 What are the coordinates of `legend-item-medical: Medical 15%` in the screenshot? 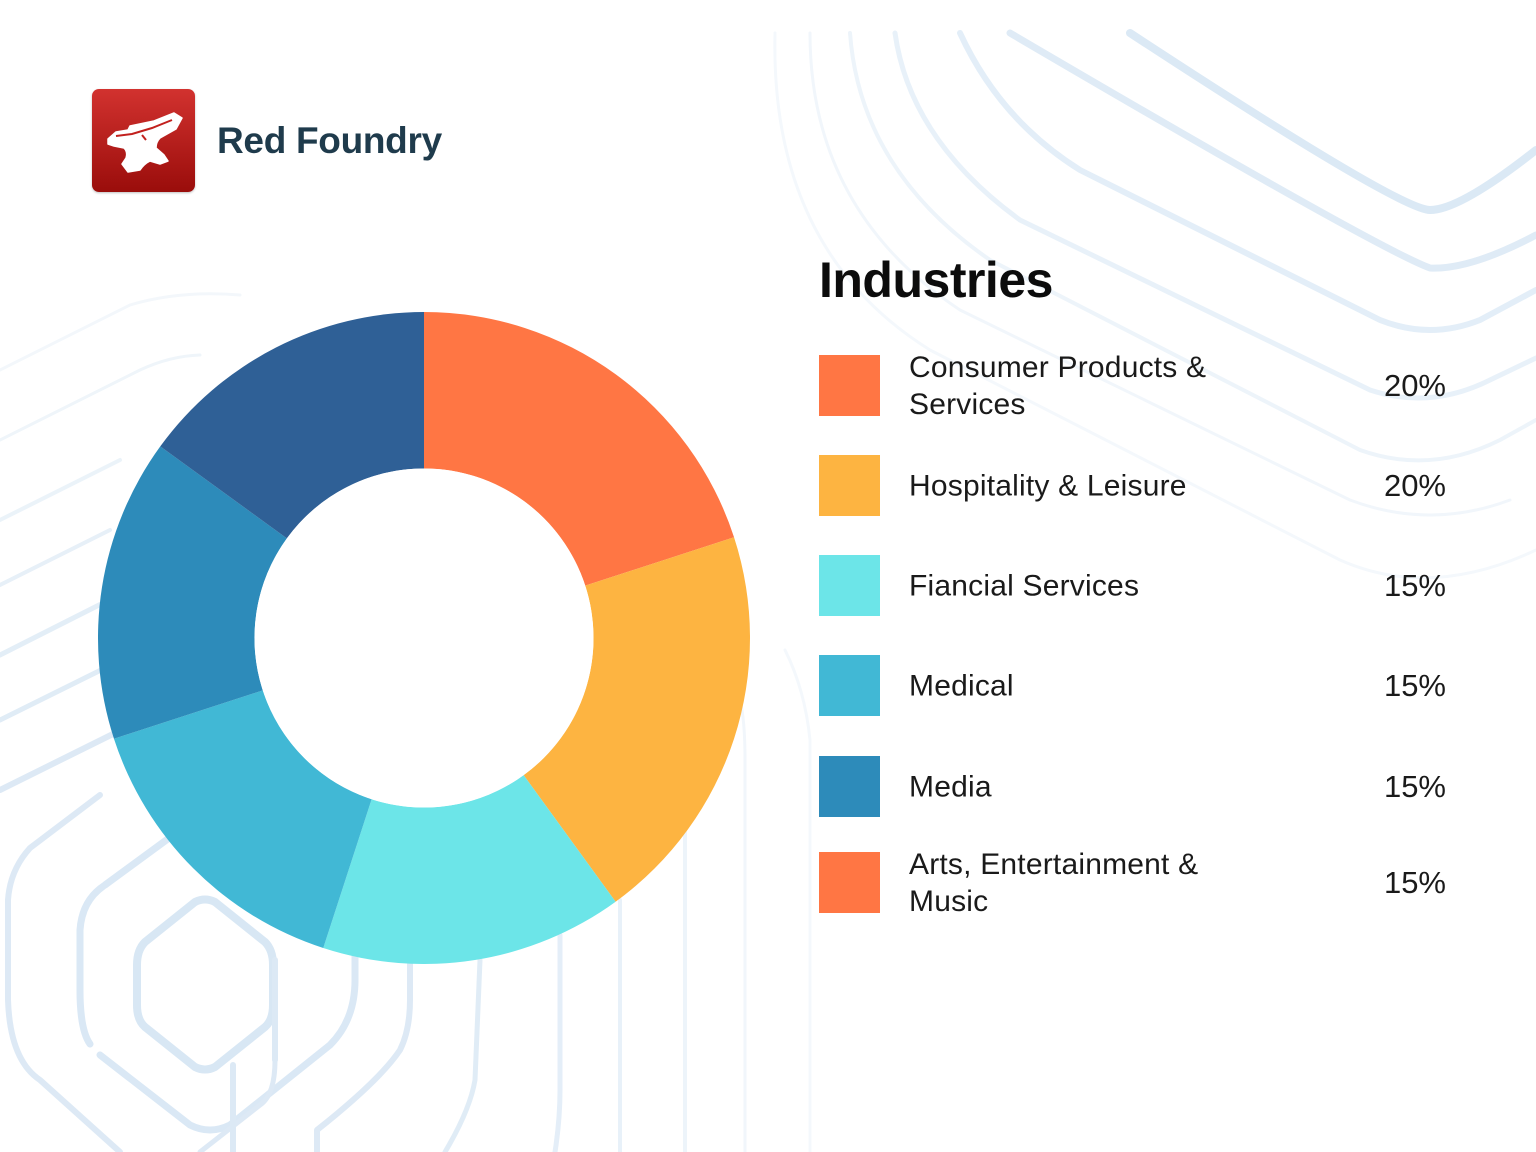 It's located at (1139, 686).